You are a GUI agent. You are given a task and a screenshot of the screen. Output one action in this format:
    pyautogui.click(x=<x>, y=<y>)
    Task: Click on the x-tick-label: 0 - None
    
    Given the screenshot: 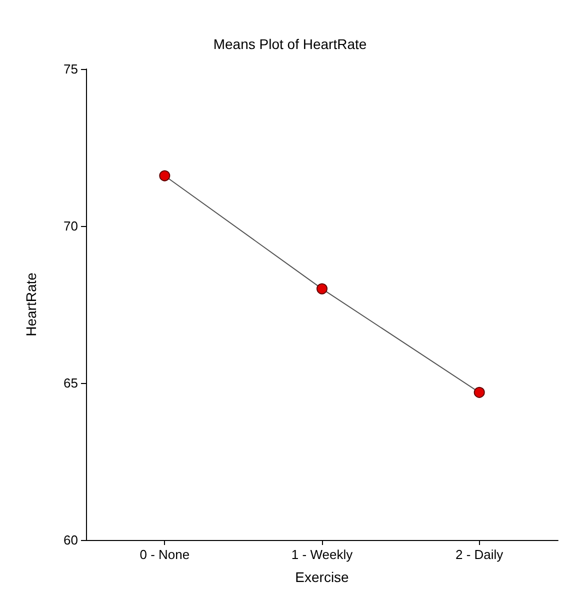 What is the action you would take?
    pyautogui.click(x=165, y=554)
    